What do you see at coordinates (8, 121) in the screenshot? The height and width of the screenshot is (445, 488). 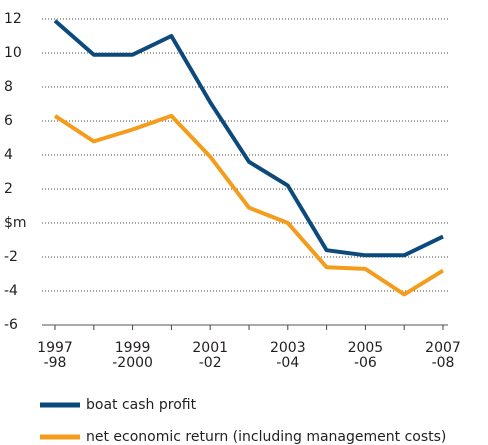 I see `y-tick-label: 6` at bounding box center [8, 121].